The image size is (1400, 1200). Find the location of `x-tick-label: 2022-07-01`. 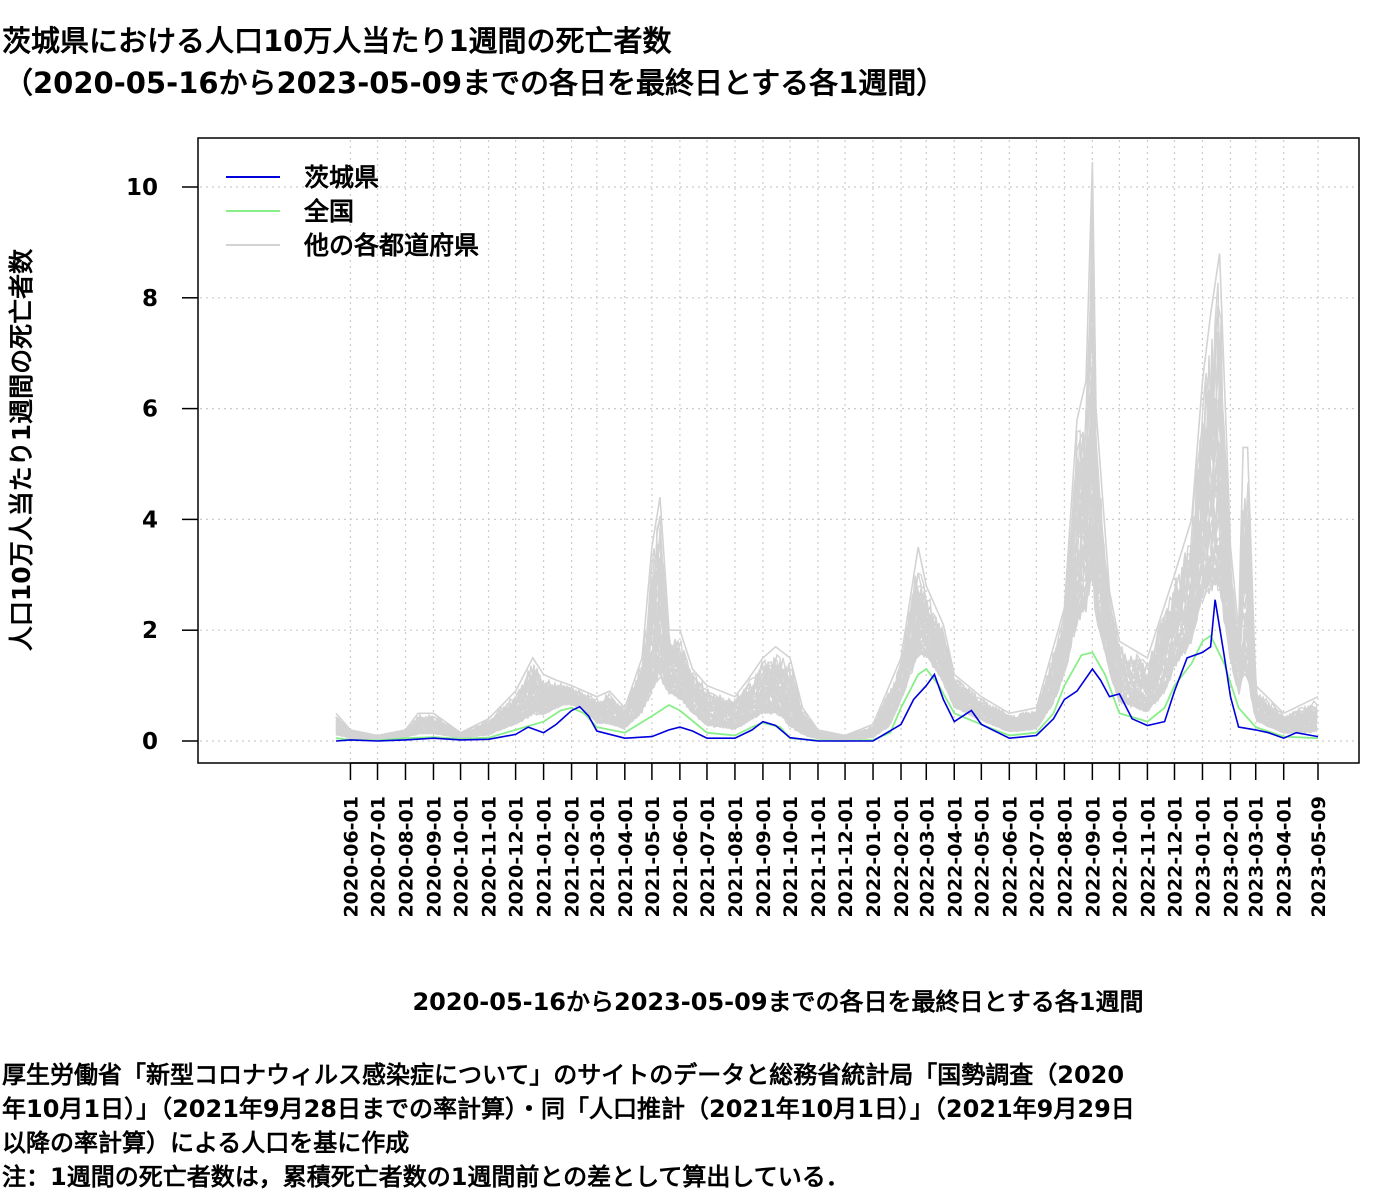

x-tick-label: 2022-07-01 is located at coordinates (1037, 857).